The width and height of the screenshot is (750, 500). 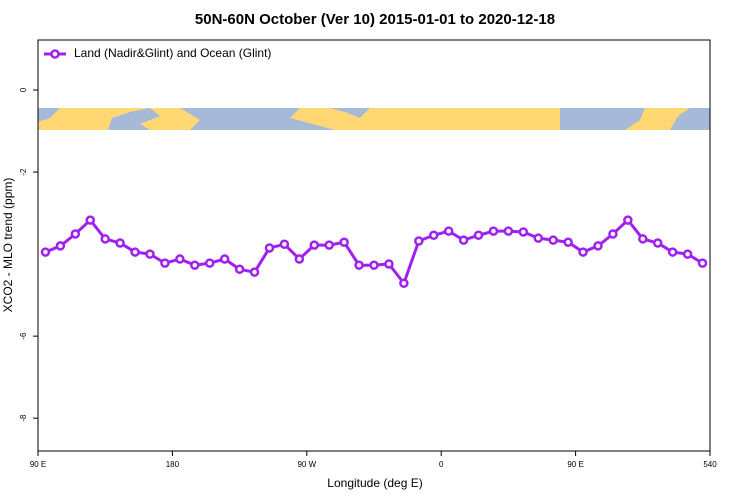 What do you see at coordinates (441, 464) in the screenshot?
I see `x-tick-label: 0` at bounding box center [441, 464].